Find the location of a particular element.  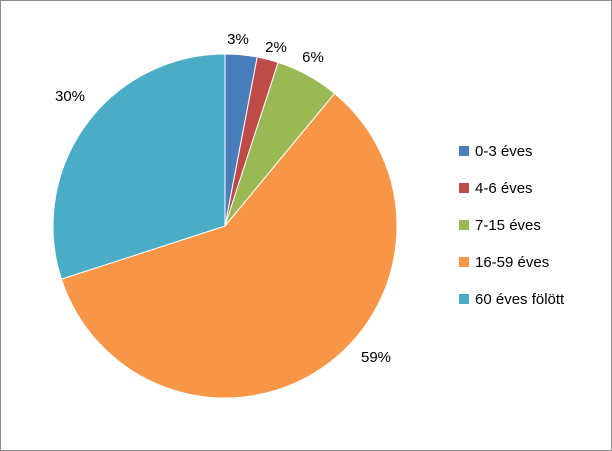

legend-label-0: 0-3 éves is located at coordinates (504, 151).